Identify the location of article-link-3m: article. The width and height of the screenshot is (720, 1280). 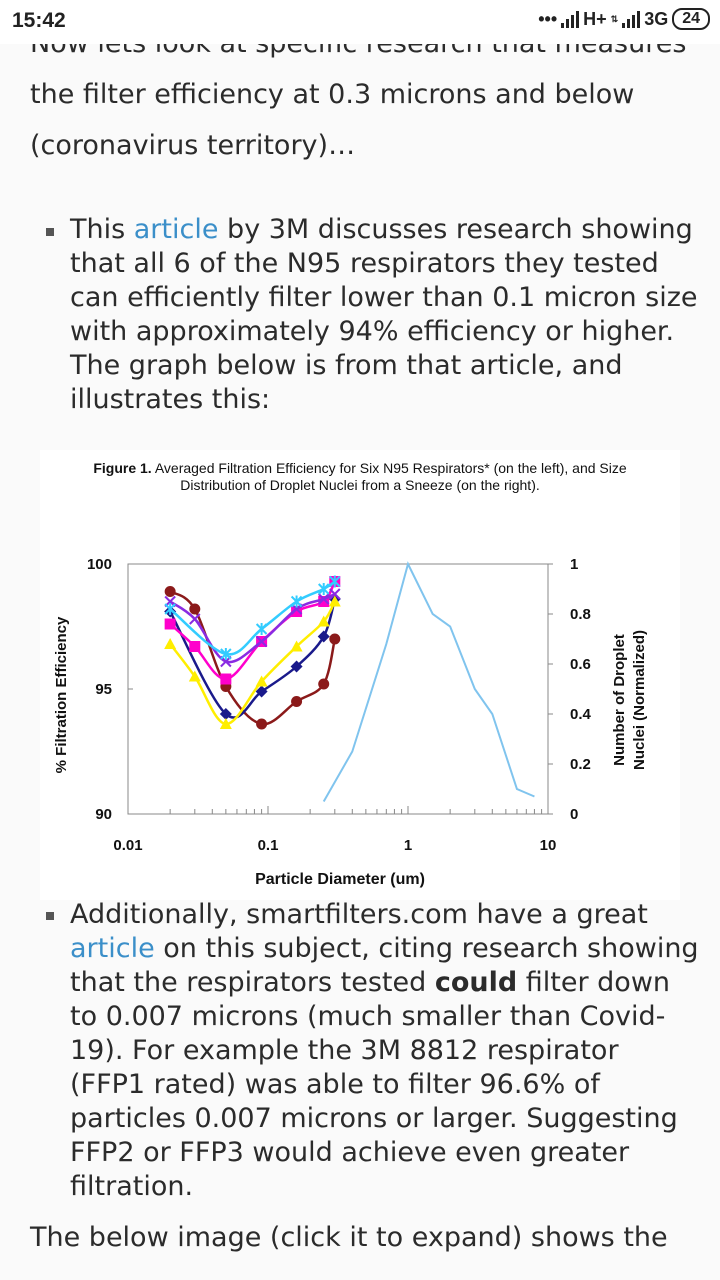
(176, 229).